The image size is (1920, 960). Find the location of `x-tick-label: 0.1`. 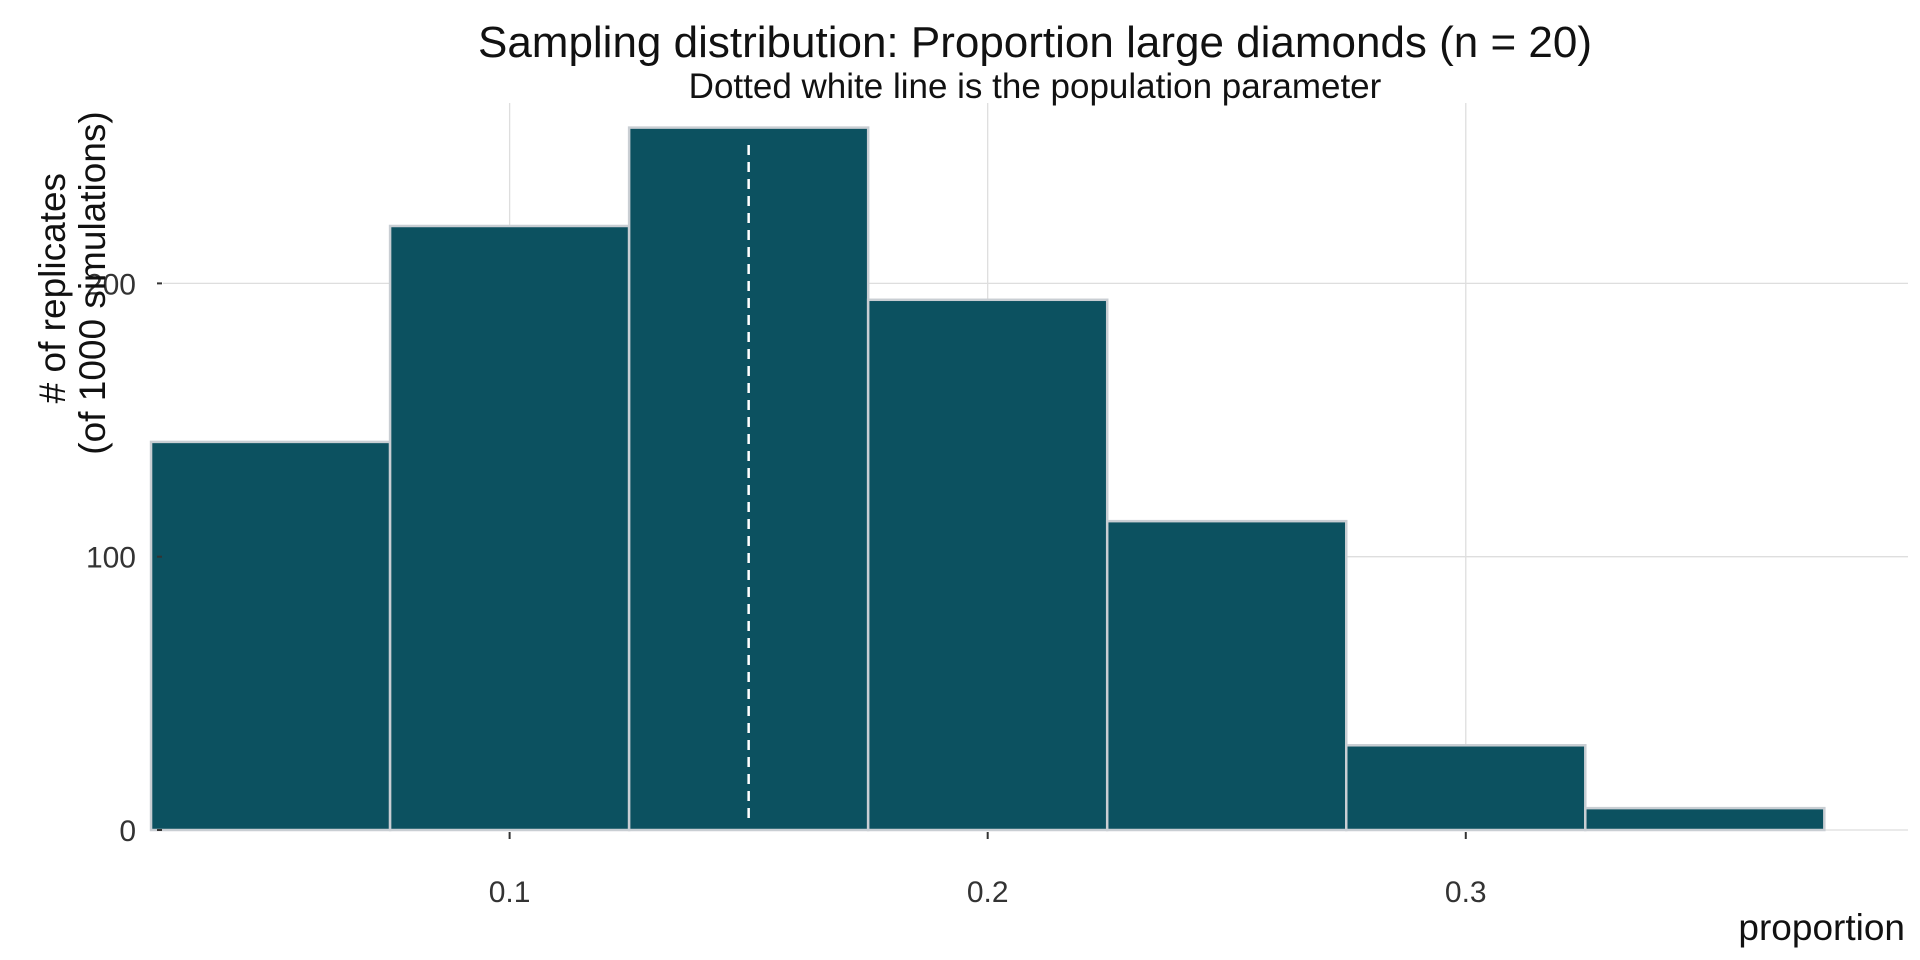

x-tick-label: 0.1 is located at coordinates (510, 892).